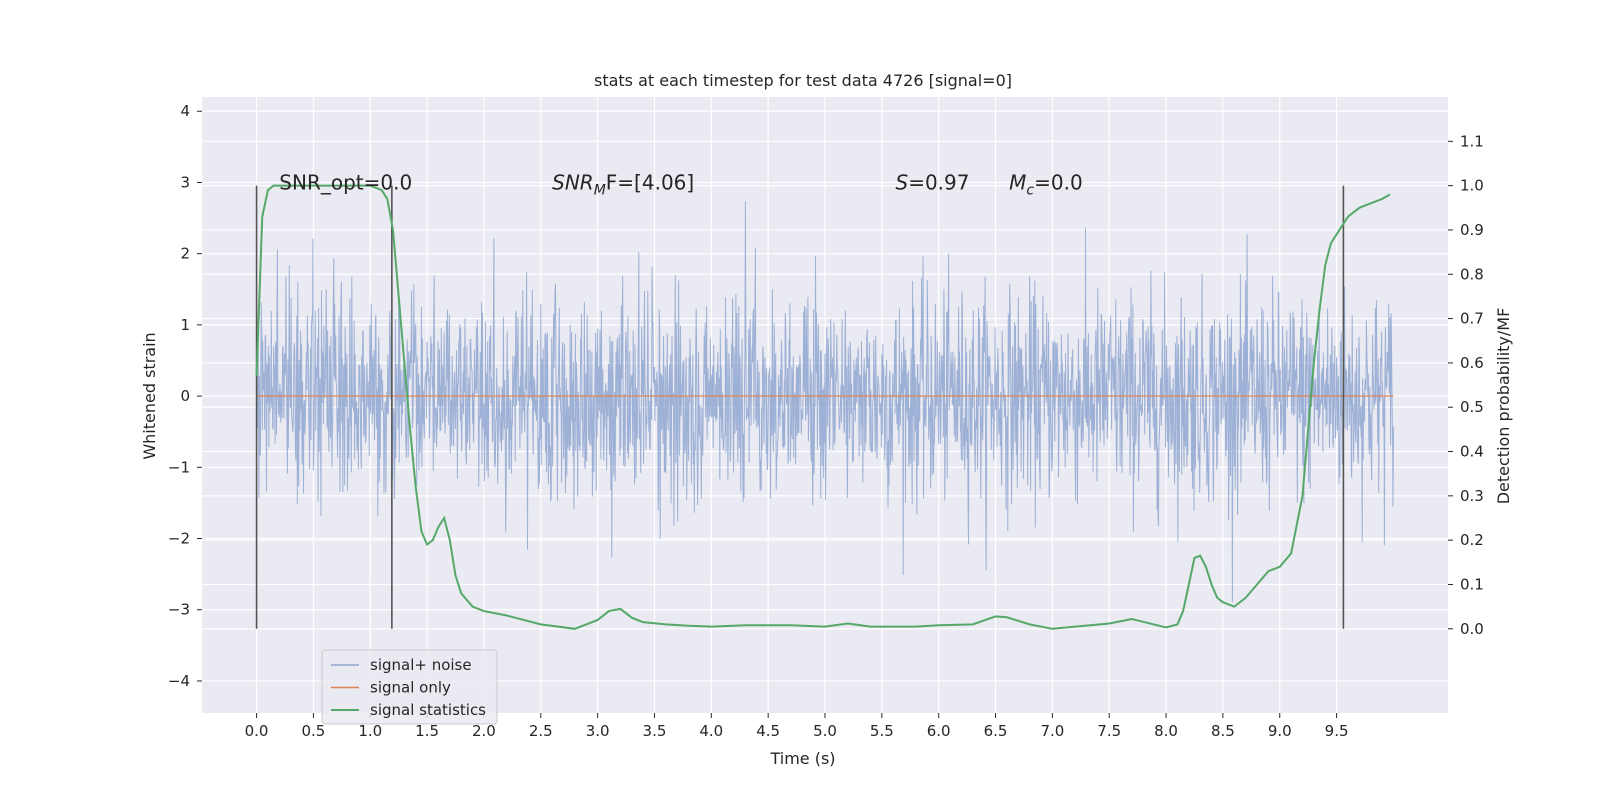 This screenshot has width=1600, height=800. Describe the element at coordinates (484, 731) in the screenshot. I see `x-tick-label: 2.0` at that location.